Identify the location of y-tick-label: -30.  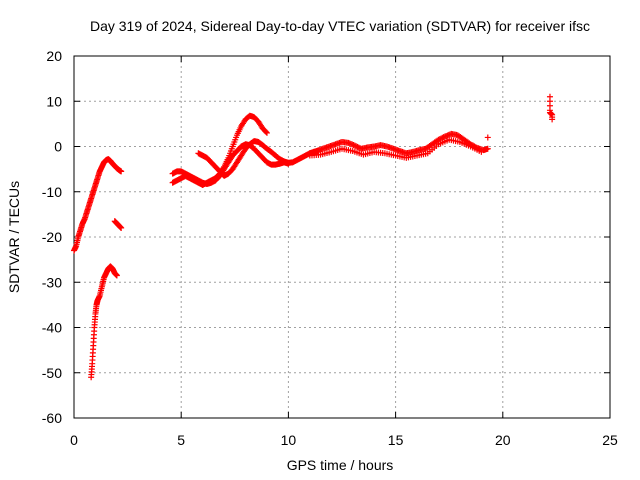
(52, 282).